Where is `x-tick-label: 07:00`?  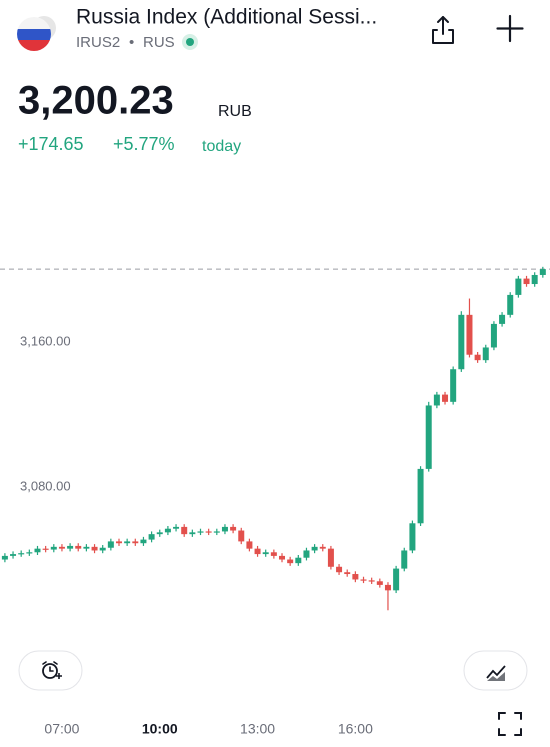 x-tick-label: 07:00 is located at coordinates (61, 729).